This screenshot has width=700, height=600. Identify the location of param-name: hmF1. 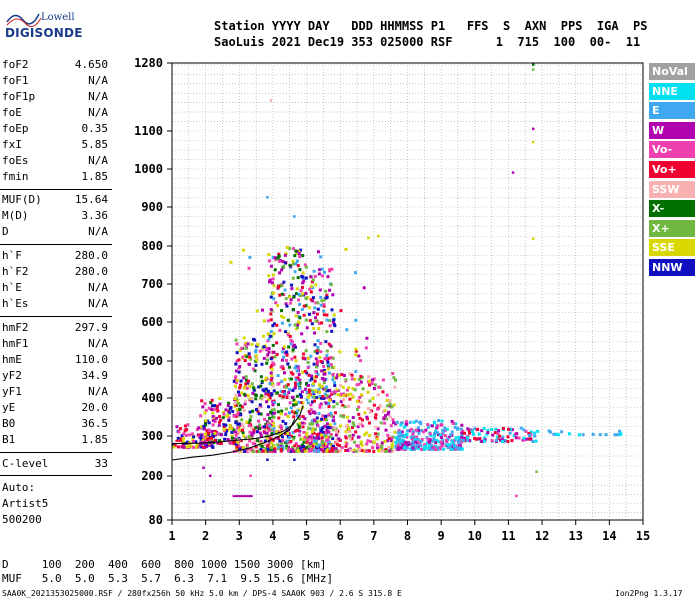
(15, 343).